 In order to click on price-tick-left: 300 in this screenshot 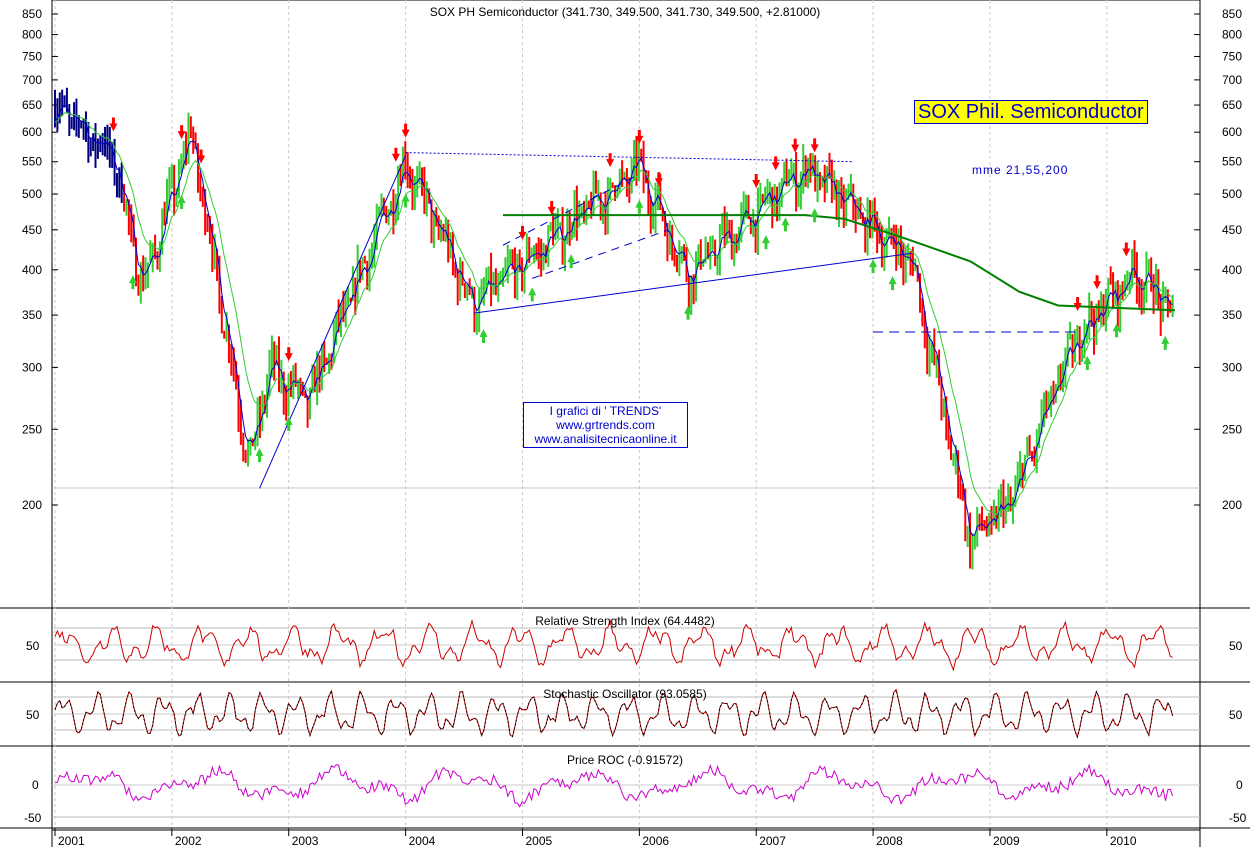, I will do `click(32, 367)`.